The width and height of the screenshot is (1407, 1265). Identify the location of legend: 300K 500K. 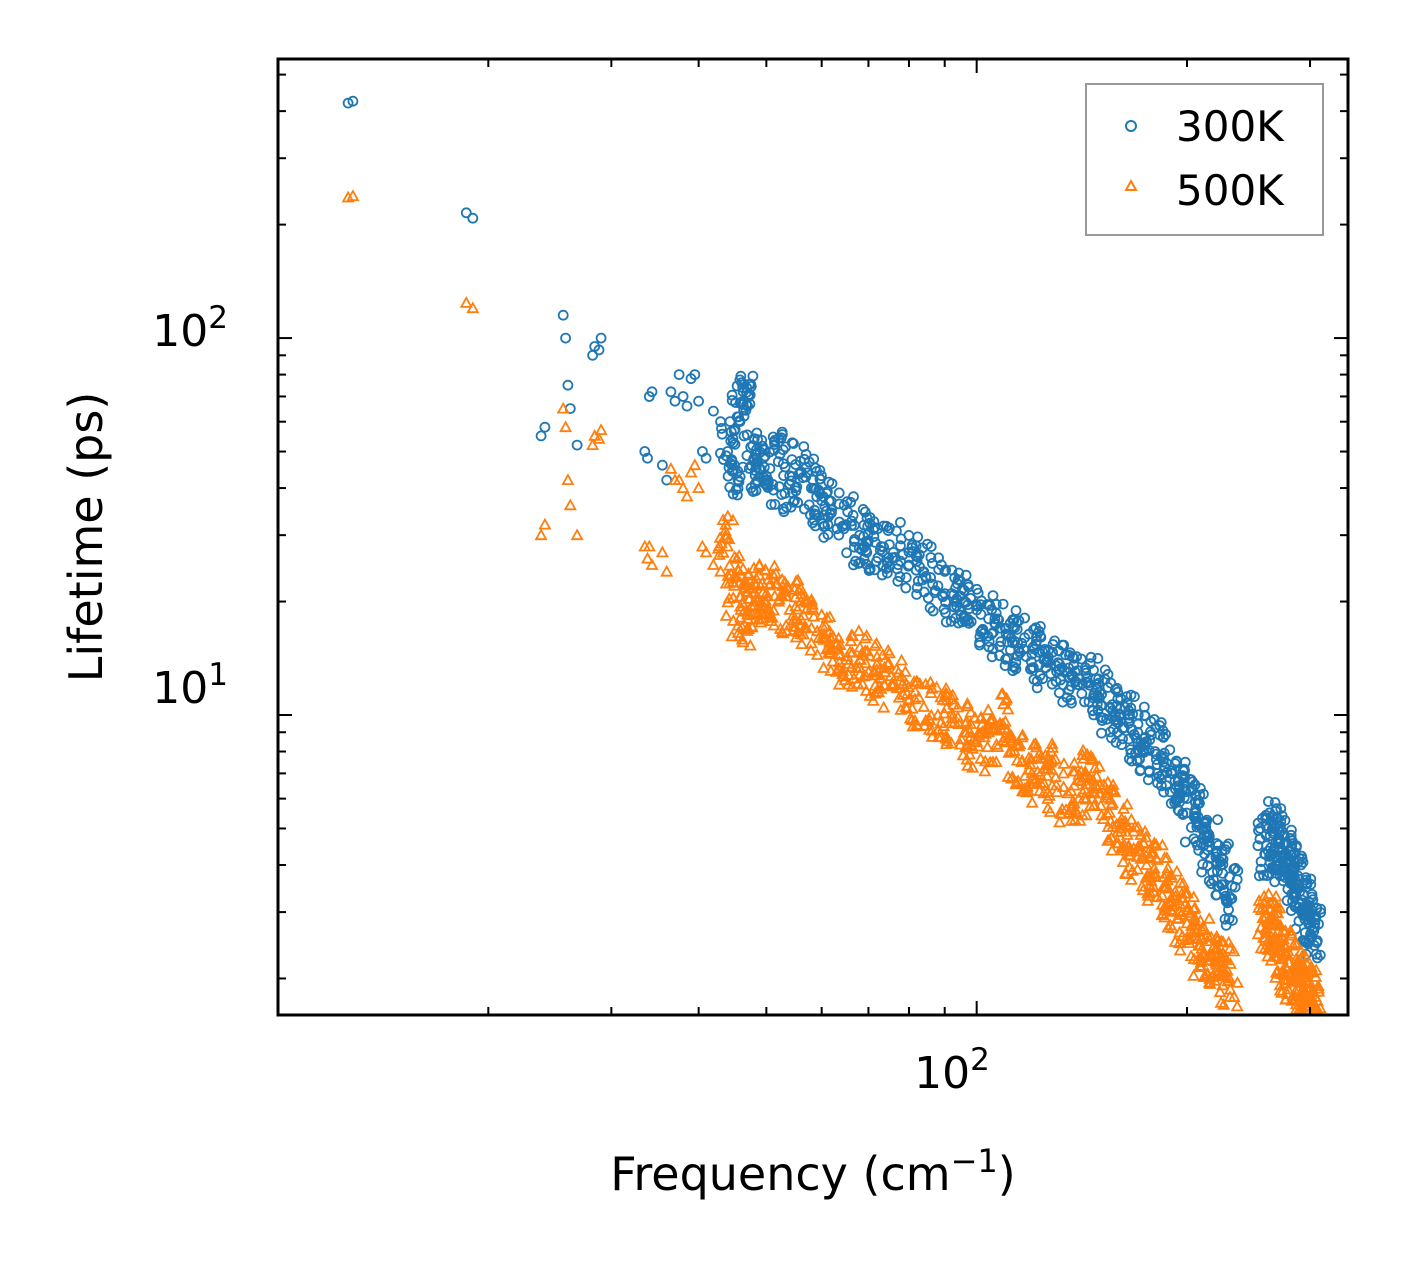
(1204, 159).